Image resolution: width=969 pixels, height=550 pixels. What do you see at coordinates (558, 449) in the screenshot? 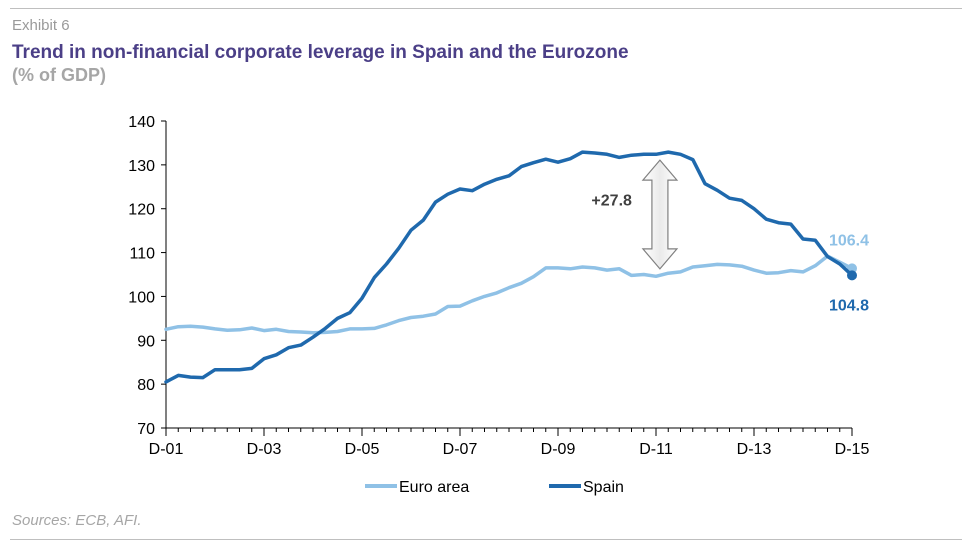
I see `x-tick-label: D-09` at bounding box center [558, 449].